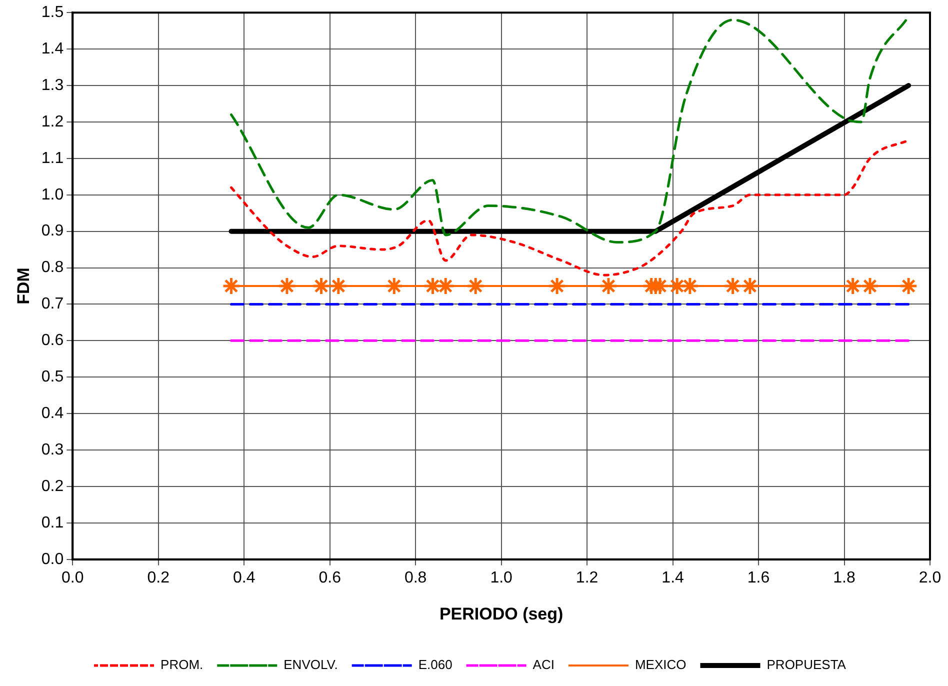 The height and width of the screenshot is (686, 948). What do you see at coordinates (435, 664) in the screenshot?
I see `legend-label: E.060` at bounding box center [435, 664].